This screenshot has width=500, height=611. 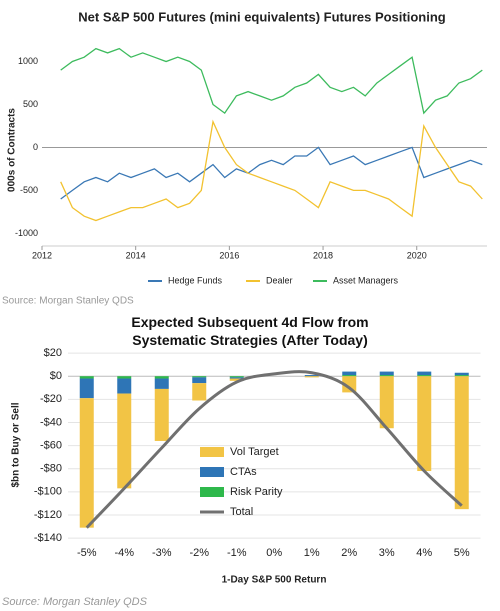 I want to click on y-tick-label: $0, so click(x=56, y=376).